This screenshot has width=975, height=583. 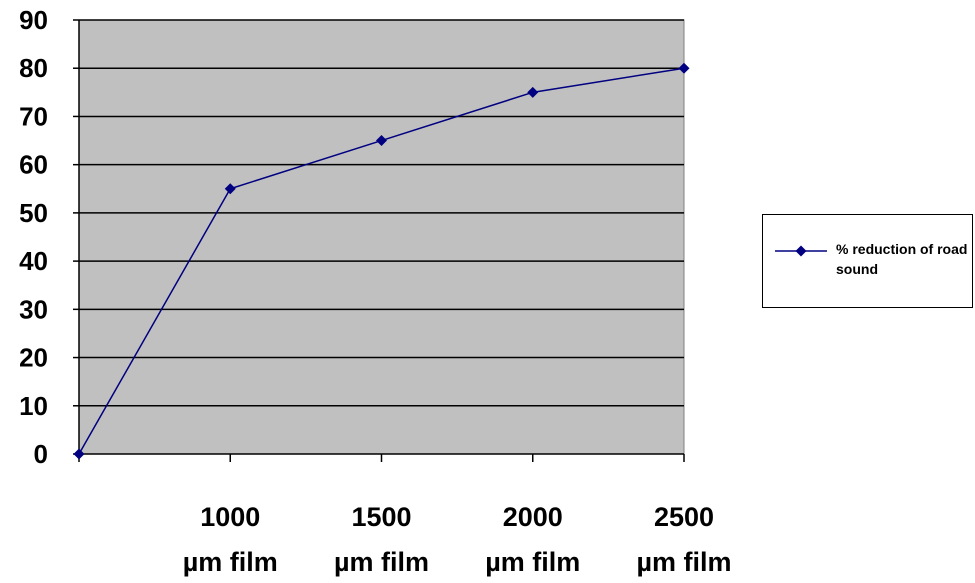 I want to click on x-tick-label: 1500, so click(x=381, y=517).